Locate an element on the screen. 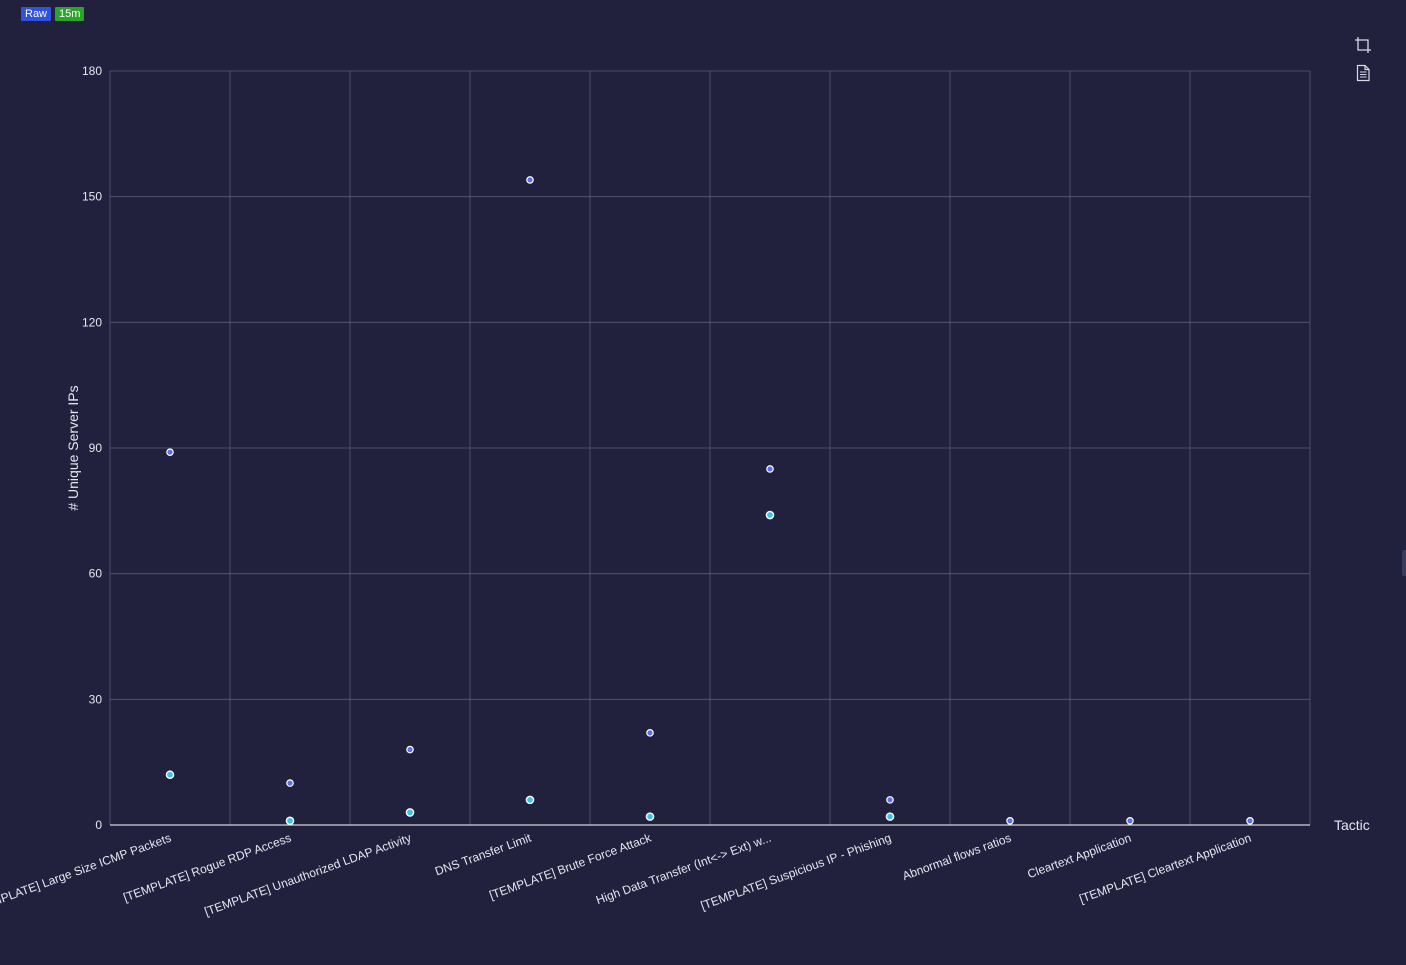 The height and width of the screenshot is (965, 1406). x-tick-label: [TEMPLATE] Large Size ICMP Packets is located at coordinates (86, 873).